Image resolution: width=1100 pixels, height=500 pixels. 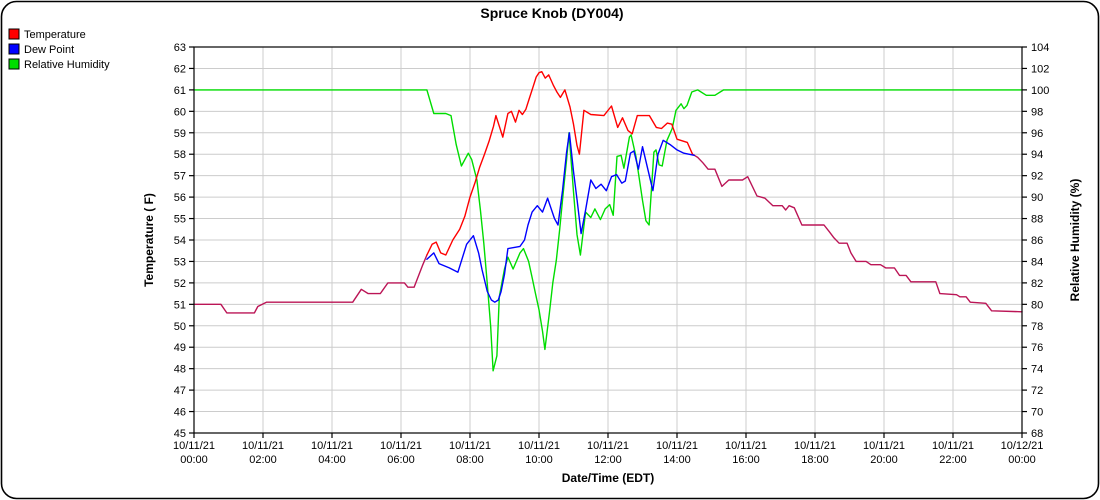 What do you see at coordinates (608, 460) in the screenshot?
I see `x-tick-label-time: 12:00` at bounding box center [608, 460].